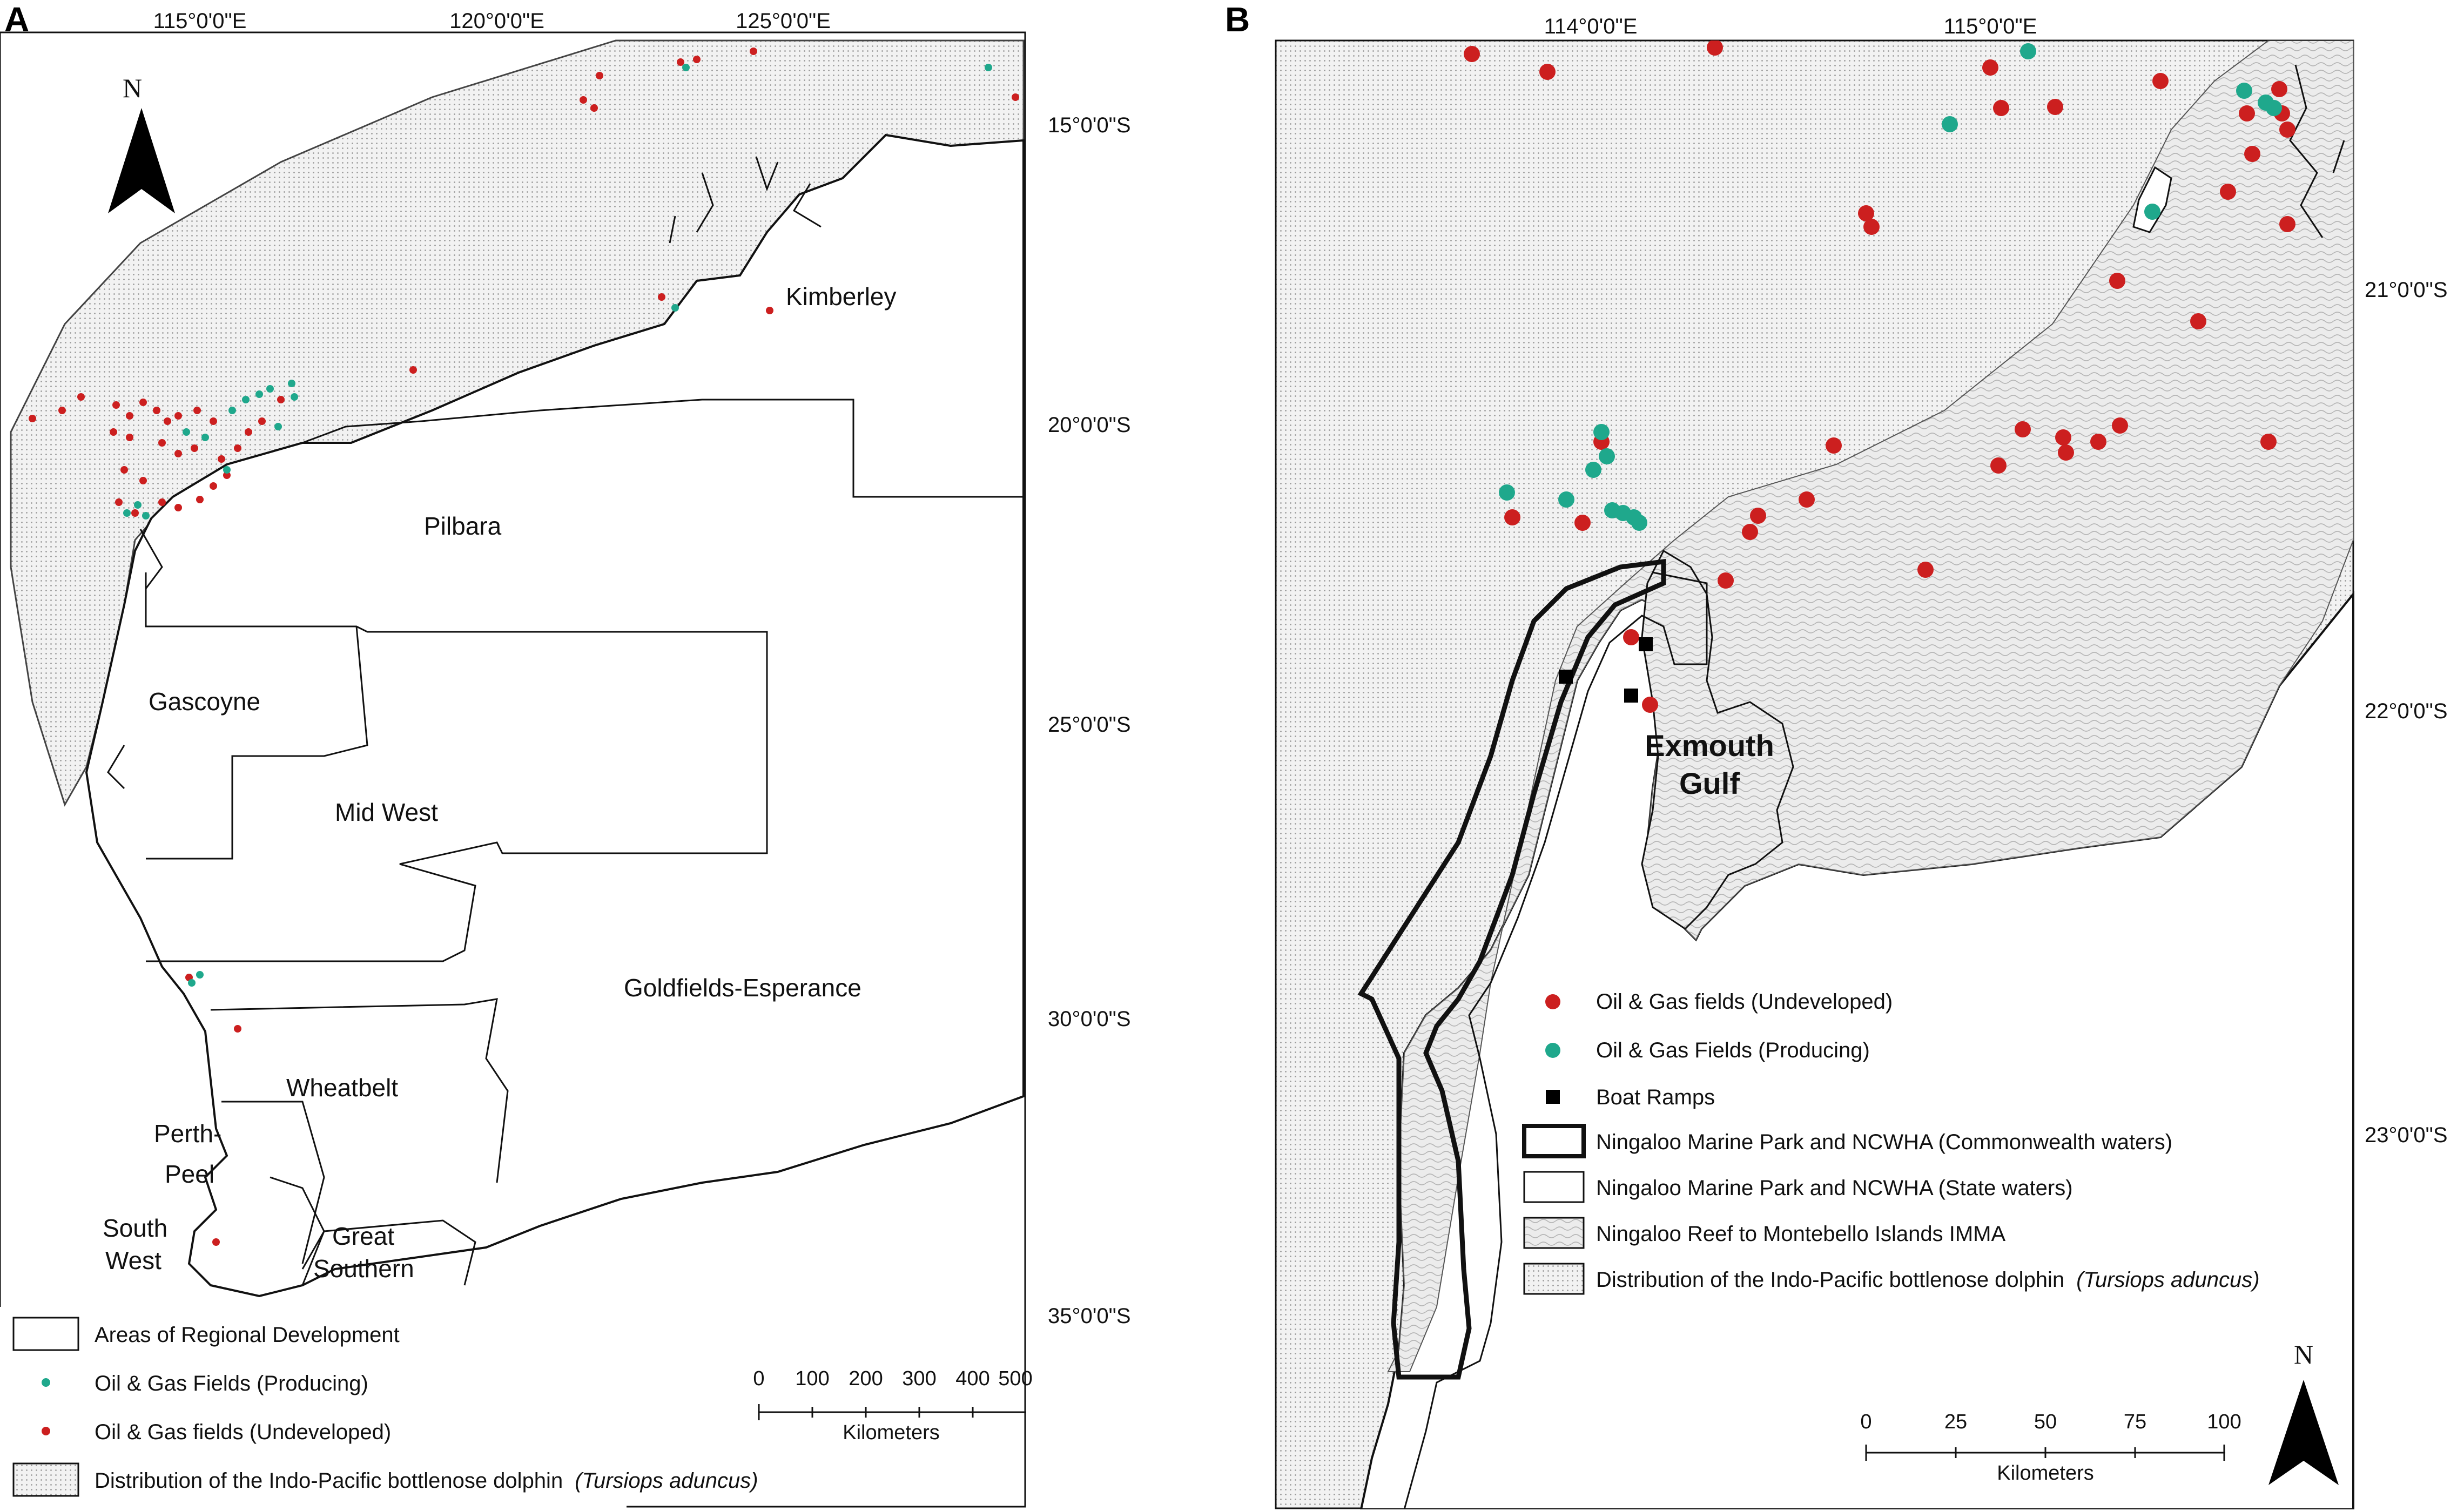  What do you see at coordinates (2044, 1447) in the screenshot?
I see `panel-b-scale-bar: 0 25 50 75 100 Kilometers` at bounding box center [2044, 1447].